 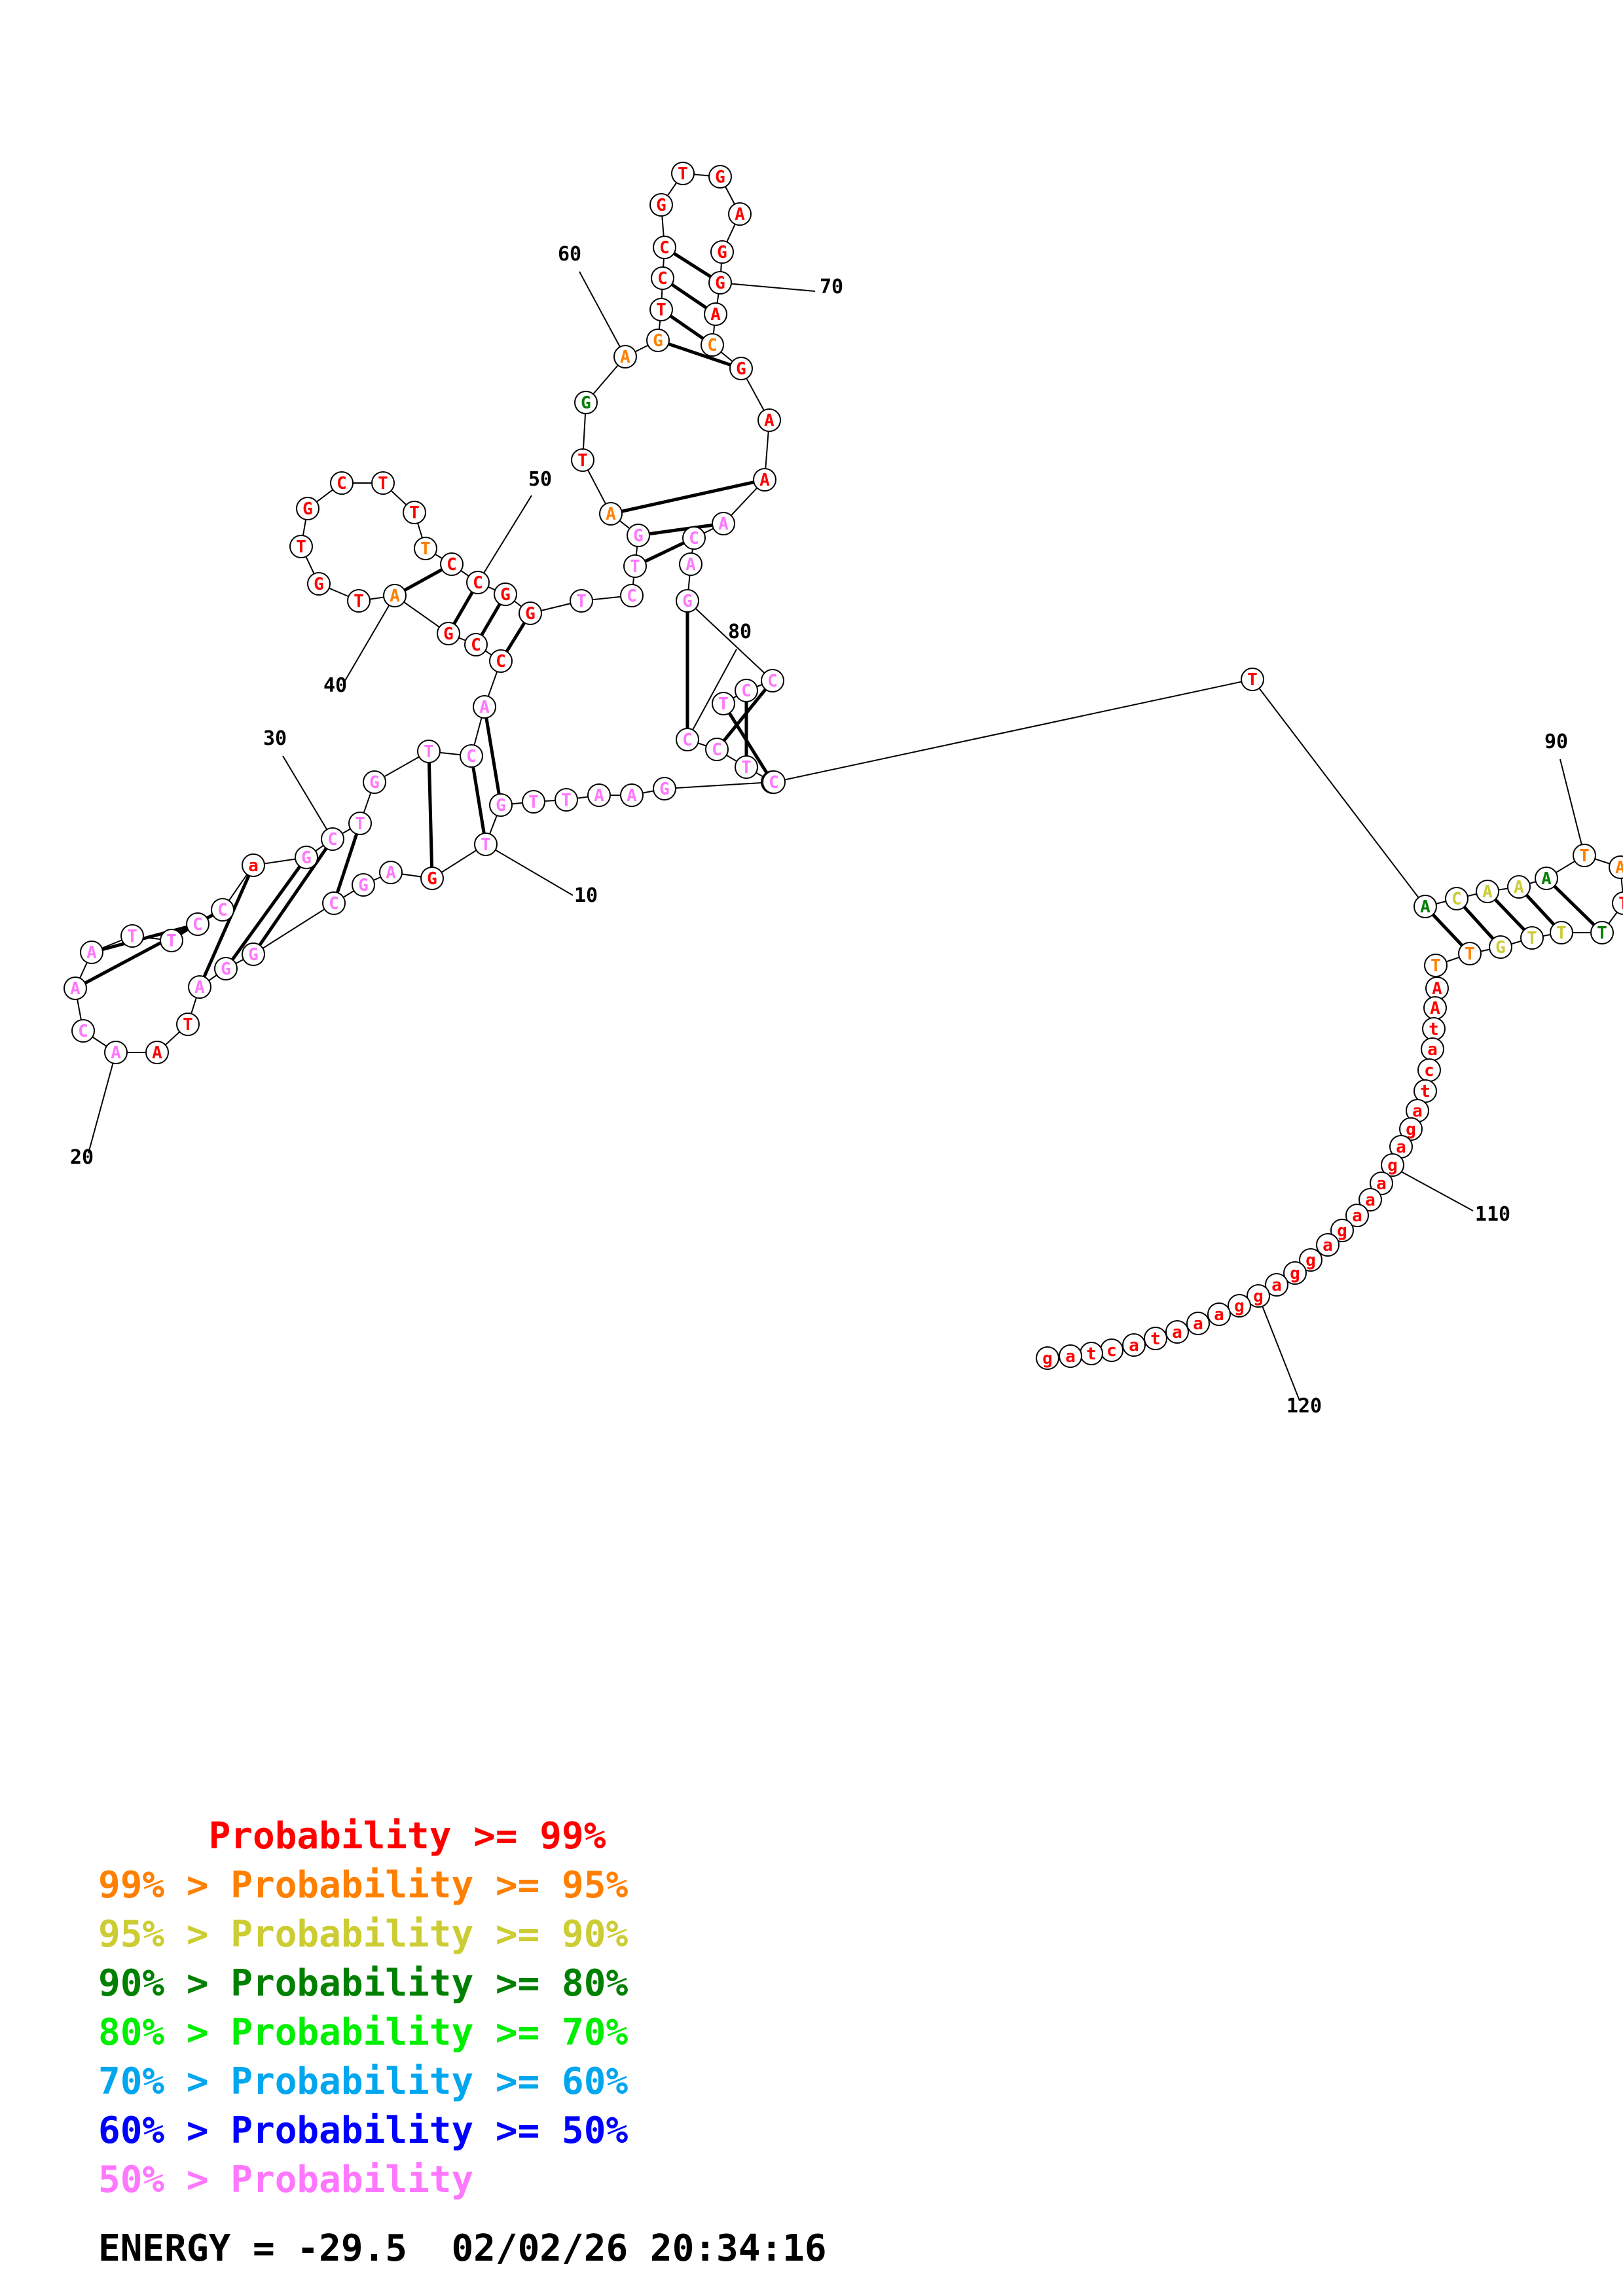 I want to click on nucleotide-118: g, so click(x=1239, y=1306).